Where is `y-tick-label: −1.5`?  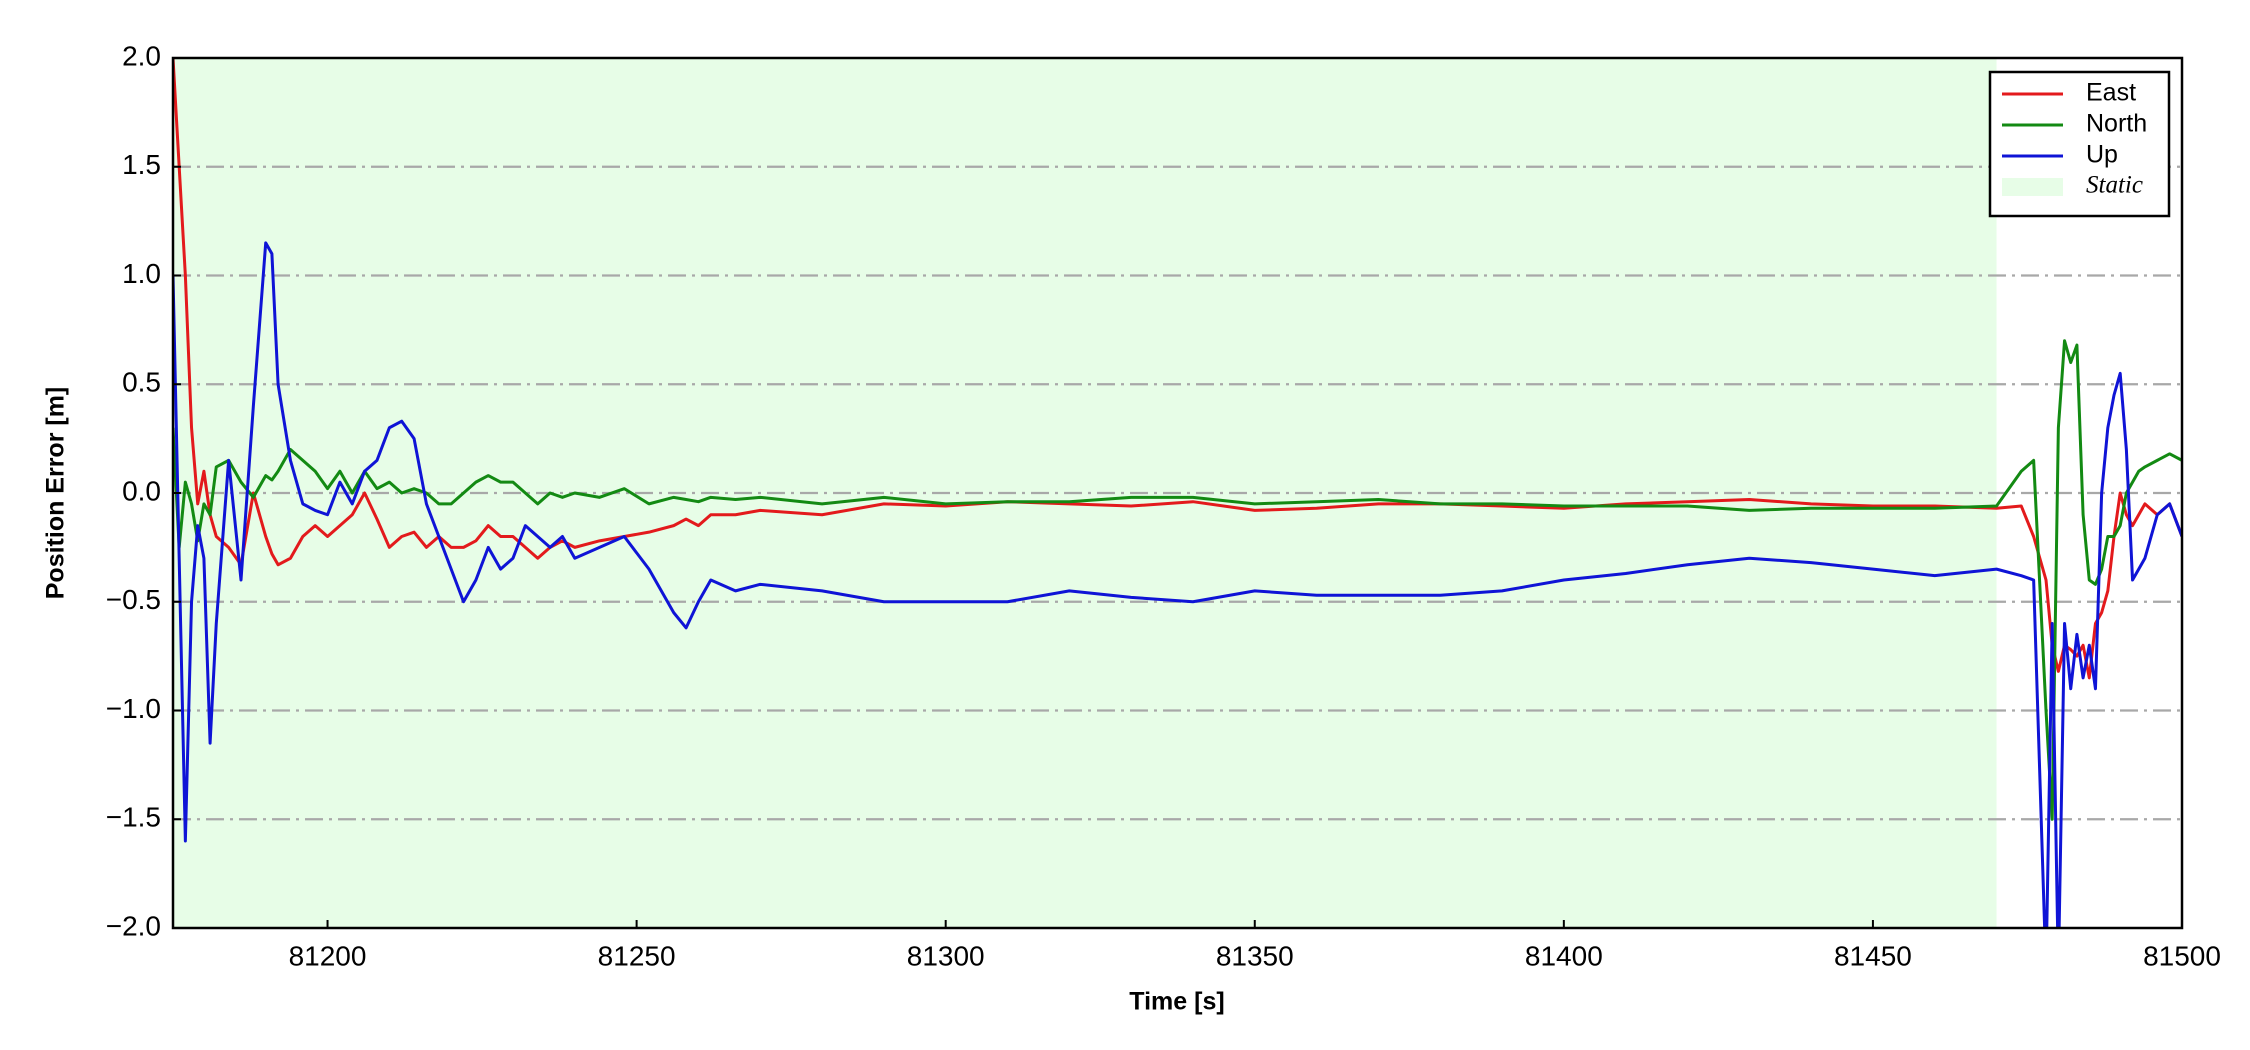 y-tick-label: −1.5 is located at coordinates (133, 817).